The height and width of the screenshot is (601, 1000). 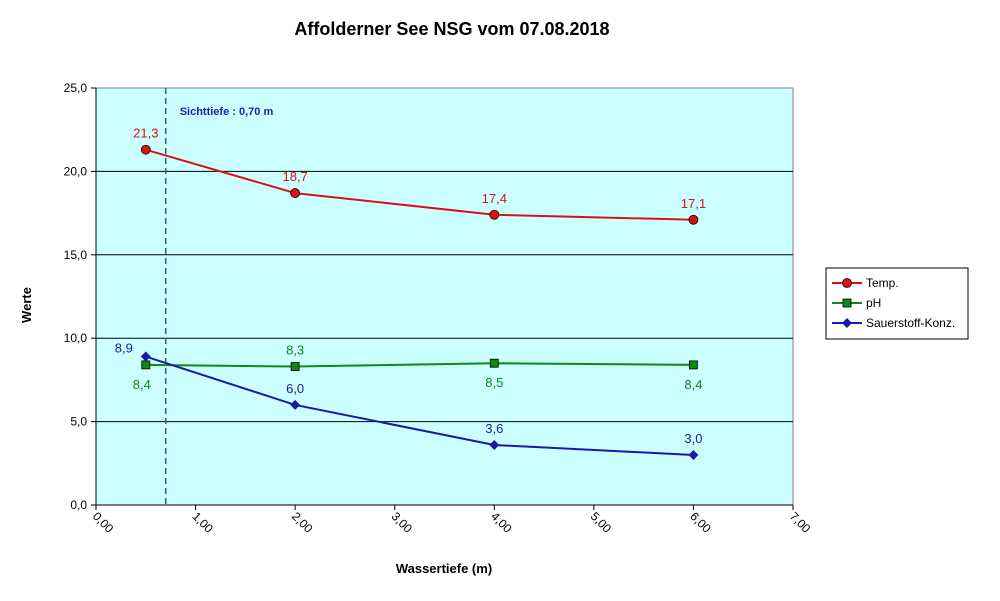 I want to click on x-tick-label: 7,00, so click(x=800, y=522).